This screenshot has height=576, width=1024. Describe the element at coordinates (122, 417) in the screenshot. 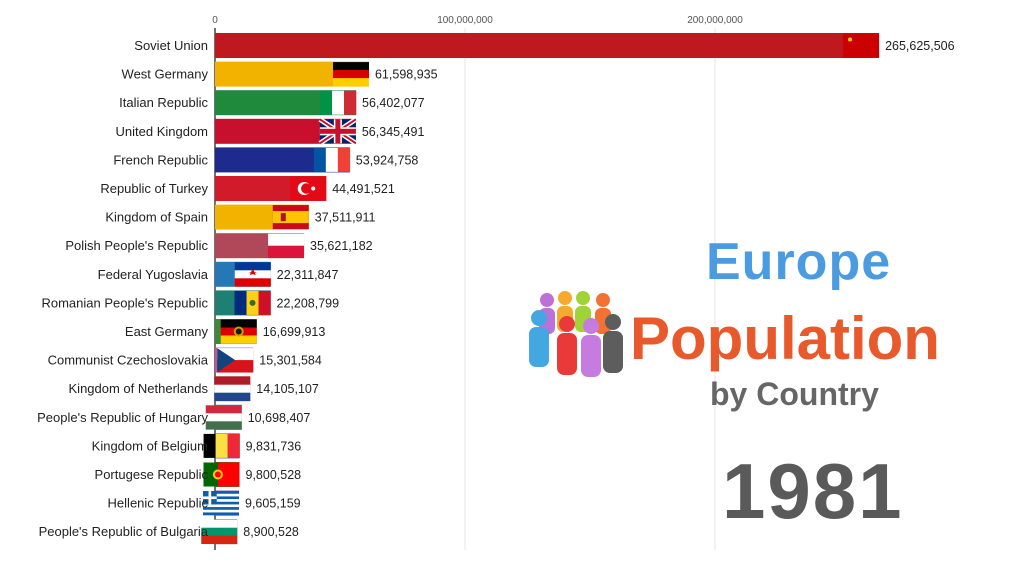

I see `category-label: People's Republic of Hungary` at that location.